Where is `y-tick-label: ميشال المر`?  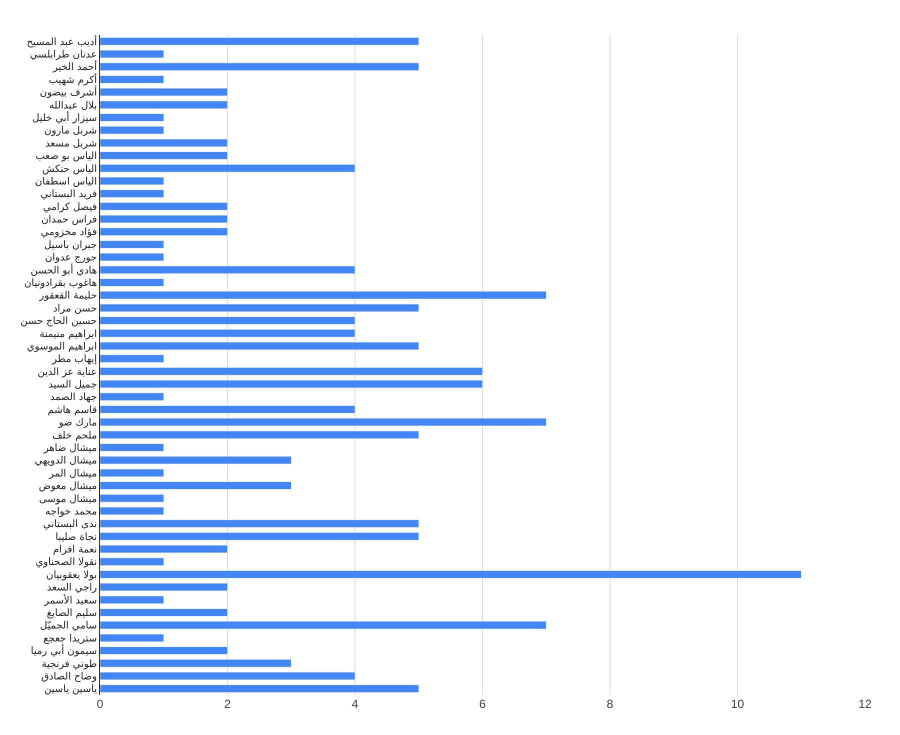
y-tick-label: ميشال المر is located at coordinates (72, 474).